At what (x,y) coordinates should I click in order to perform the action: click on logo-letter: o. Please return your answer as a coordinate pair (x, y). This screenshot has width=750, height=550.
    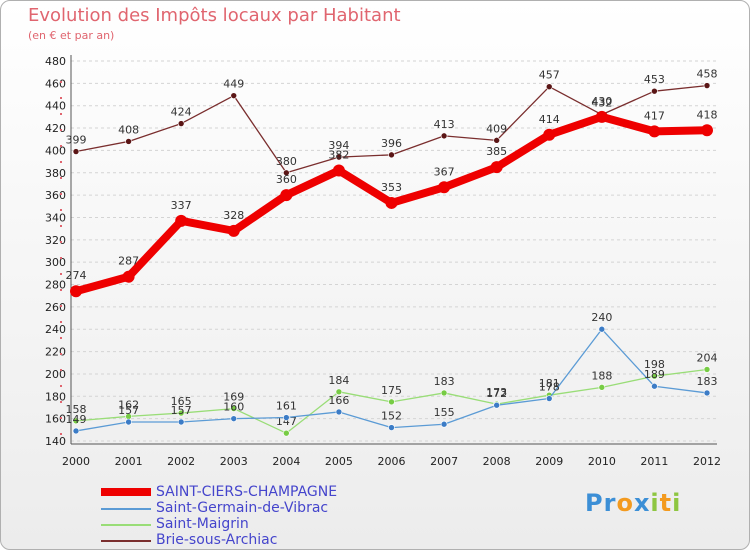
    Looking at the image, I should click on (625, 503).